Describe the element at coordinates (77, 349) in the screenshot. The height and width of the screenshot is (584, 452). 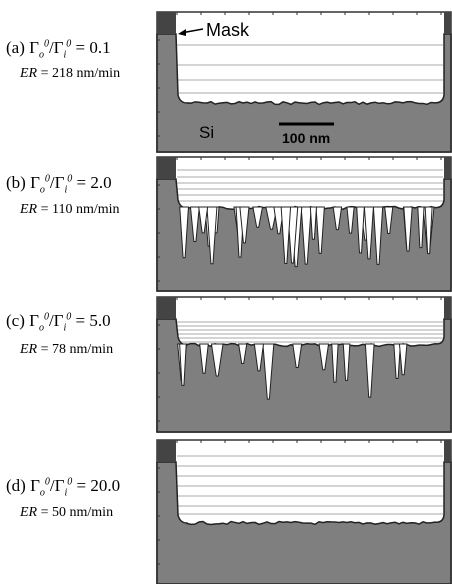
I see `er-value: = 78 nm/min` at that location.